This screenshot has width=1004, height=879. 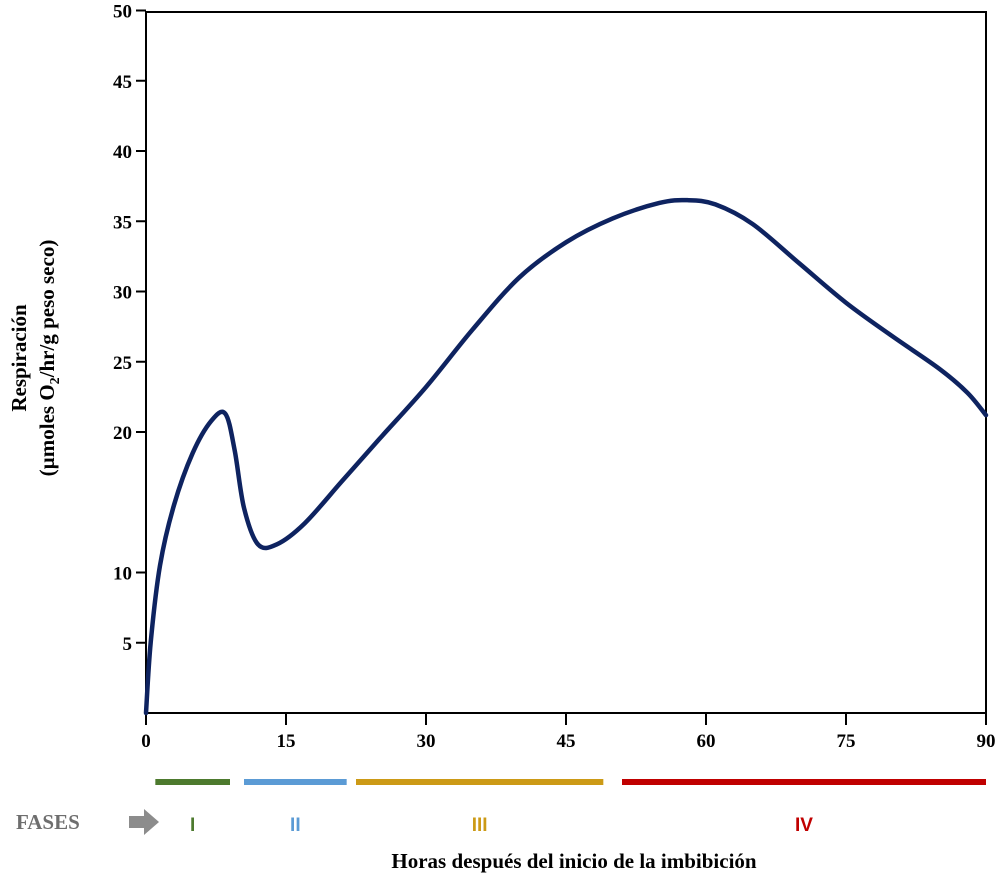 What do you see at coordinates (122, 574) in the screenshot?
I see `y-tick-label: 10` at bounding box center [122, 574].